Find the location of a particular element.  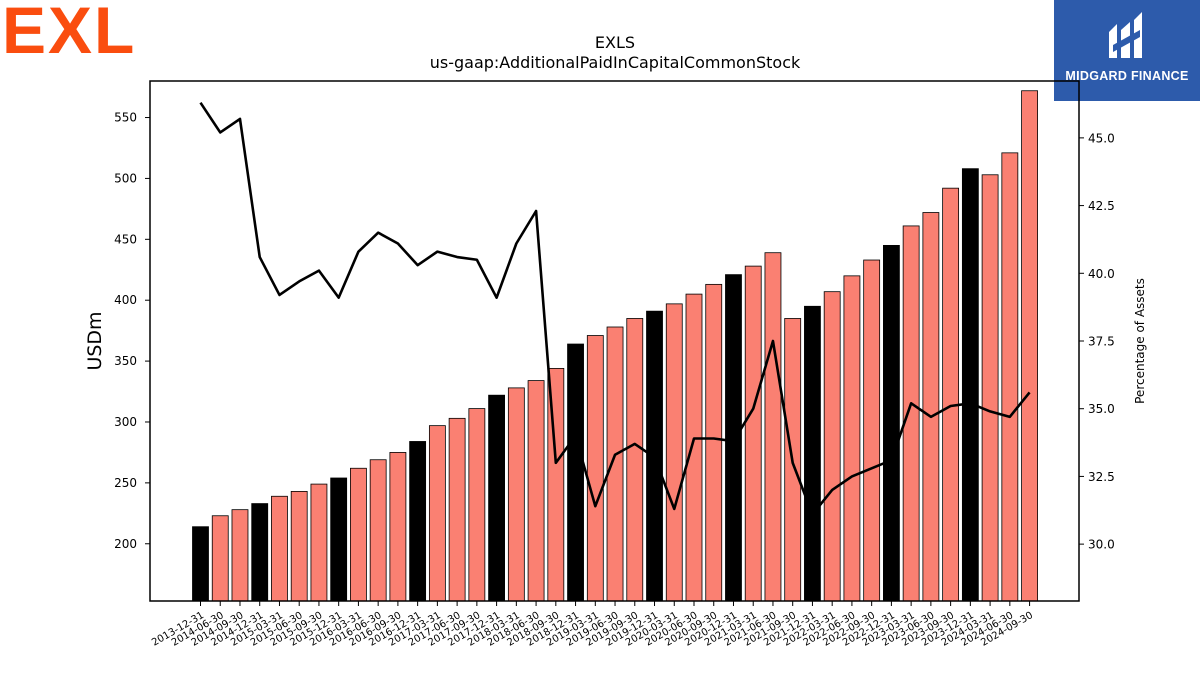

y2-axis-label: Percentage of Assets is located at coordinates (1140, 341).